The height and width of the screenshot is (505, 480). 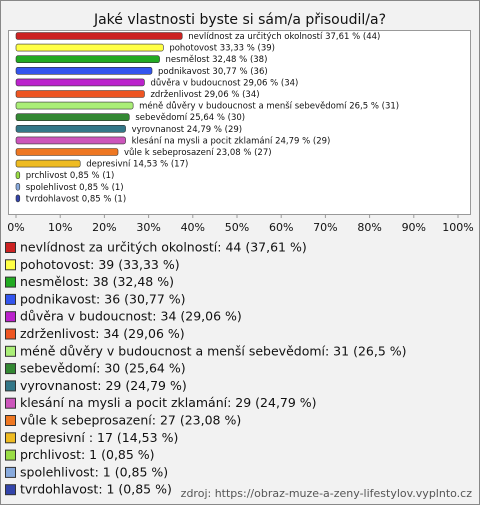 What do you see at coordinates (187, 130) in the screenshot?
I see `value-label: vyrovnanost 24,79 % (29)` at bounding box center [187, 130].